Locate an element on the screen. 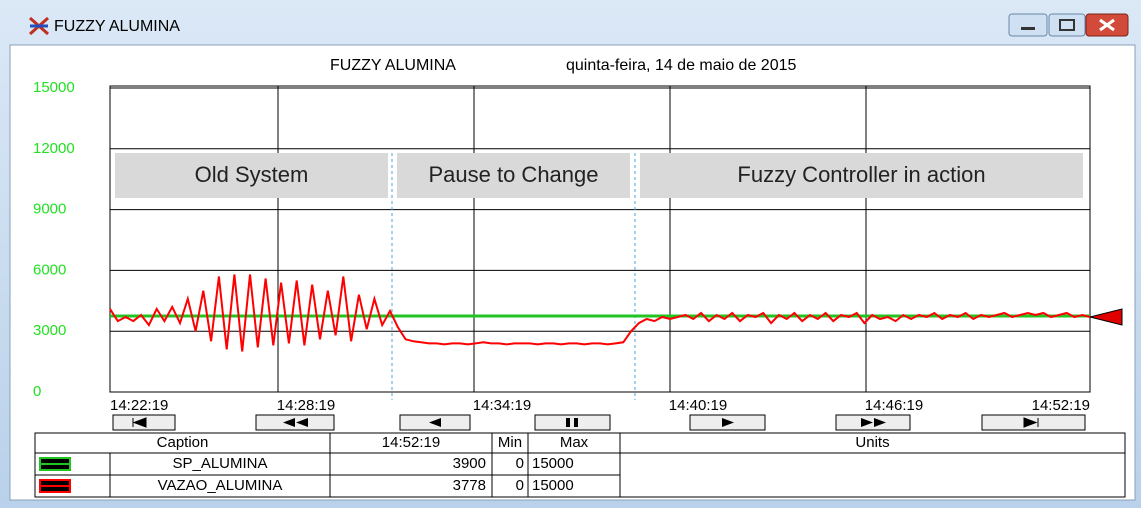  last-icon is located at coordinates (1031, 422).